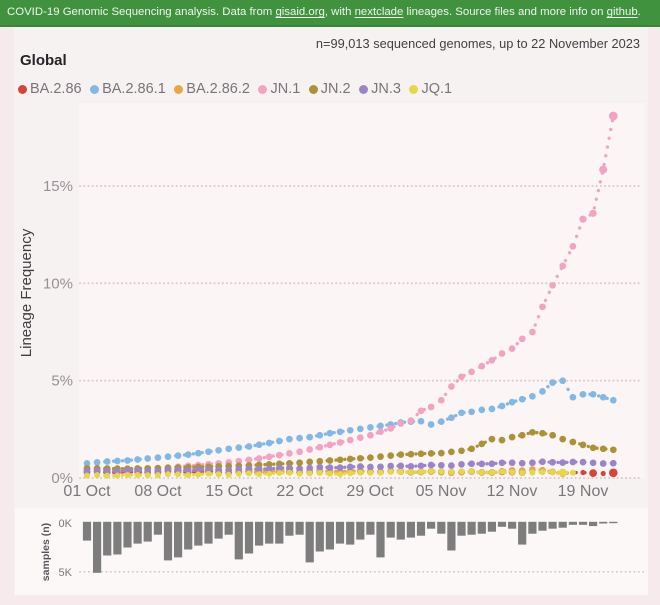  I want to click on svg-text: 10%, so click(58, 283).